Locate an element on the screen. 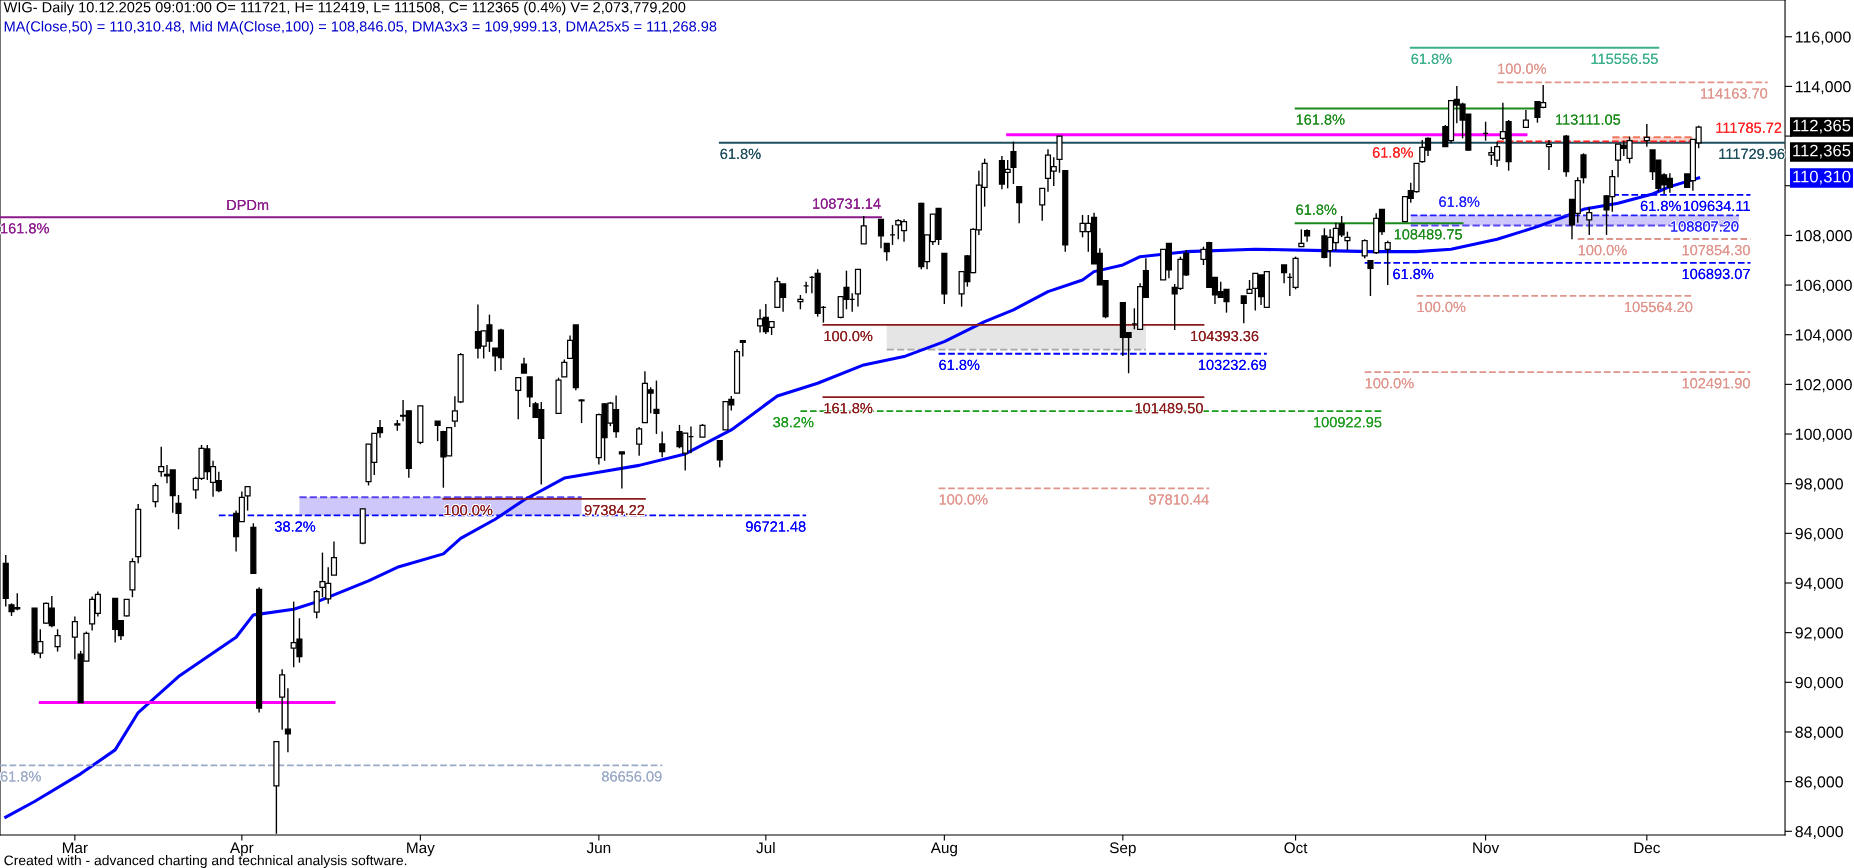 The width and height of the screenshot is (1854, 868). y-tick-label: 100,000 is located at coordinates (1823, 435).